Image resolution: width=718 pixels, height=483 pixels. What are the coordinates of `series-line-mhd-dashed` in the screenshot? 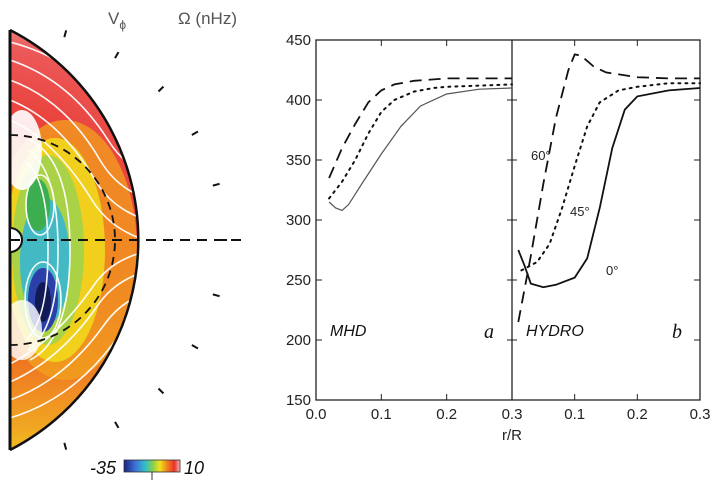 It's located at (420, 128).